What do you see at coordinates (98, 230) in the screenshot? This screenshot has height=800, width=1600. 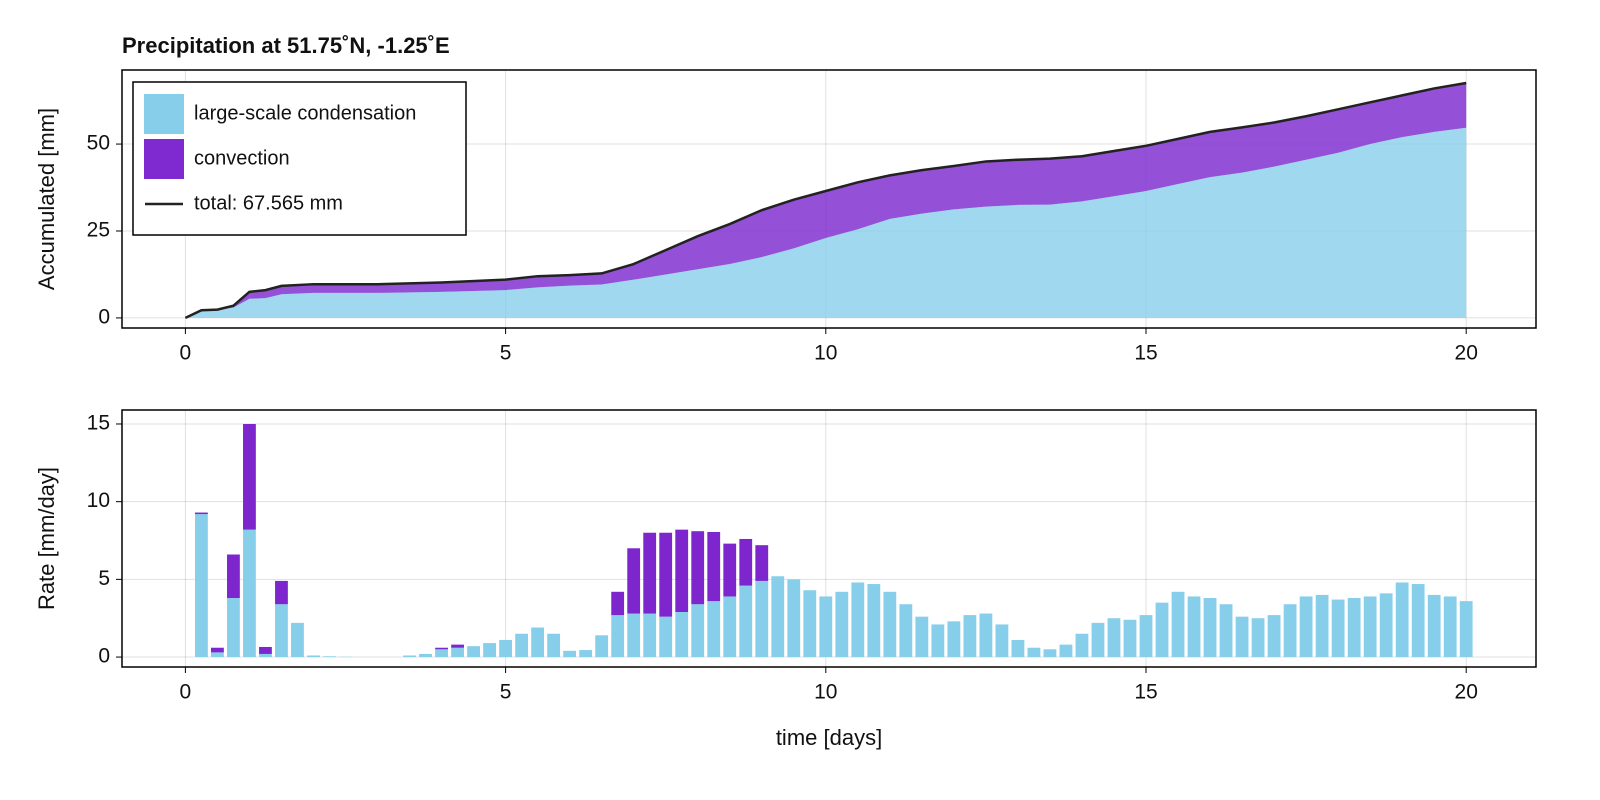 I see `y-tick-label: 25` at bounding box center [98, 230].